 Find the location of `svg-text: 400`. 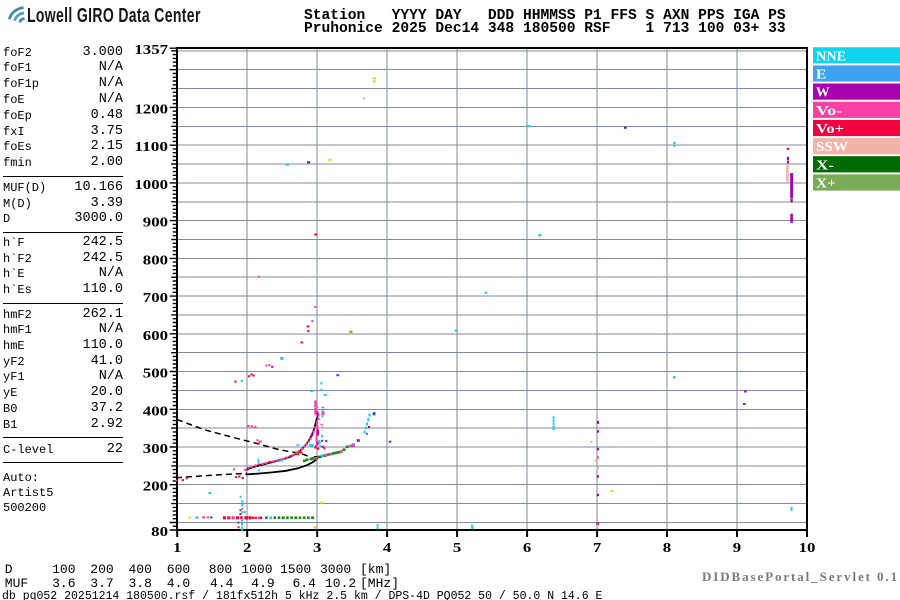

svg-text: 400 is located at coordinates (155, 411).